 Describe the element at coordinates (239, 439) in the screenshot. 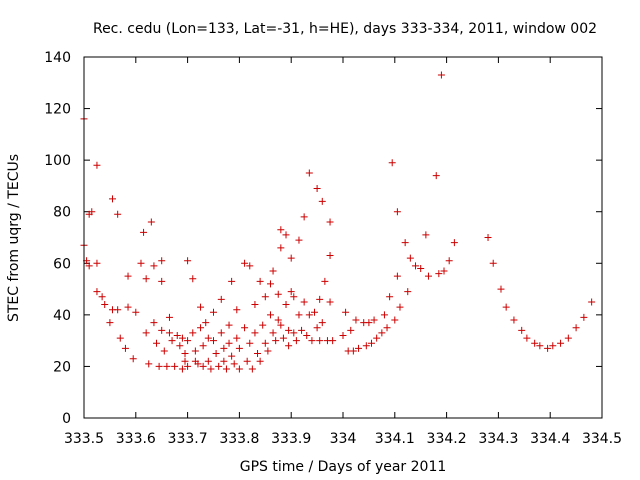

I see `x-tick-label: 333.8` at that location.